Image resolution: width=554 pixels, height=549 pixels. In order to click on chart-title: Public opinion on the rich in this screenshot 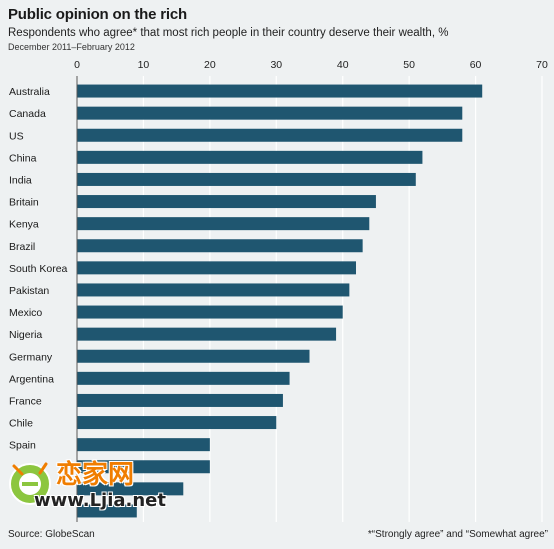, I will do `click(97, 14)`.